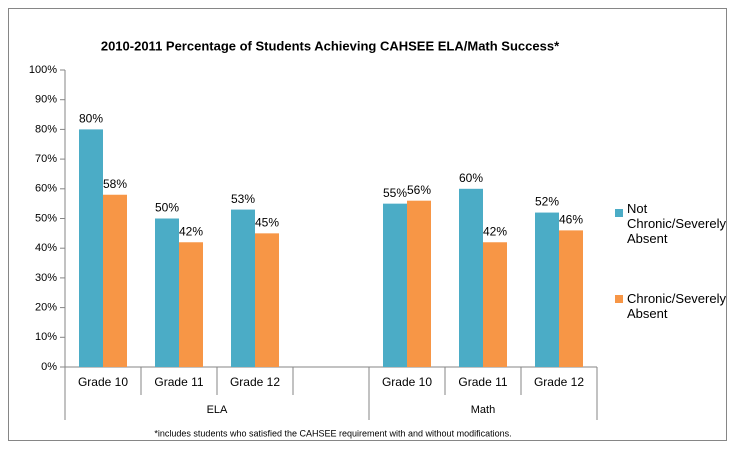 The image size is (735, 451). I want to click on y-tick-label: 0%, so click(49, 367).